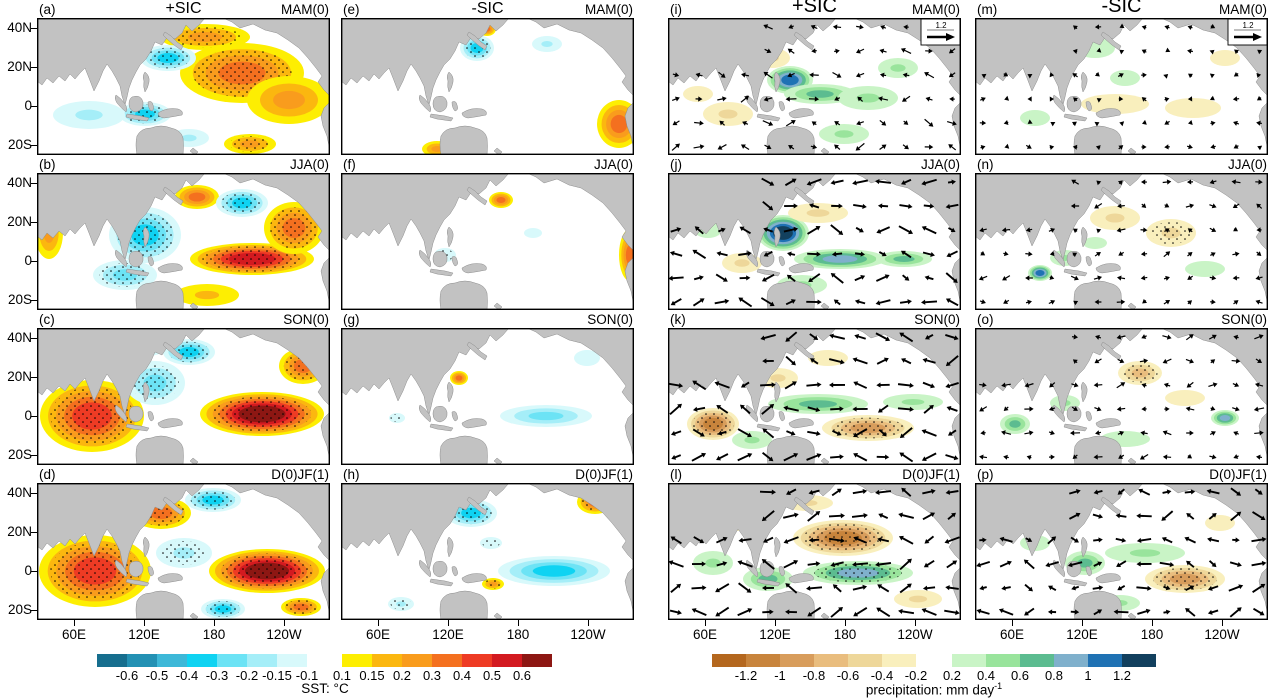 Image resolution: width=1269 pixels, height=699 pixels. I want to click on panel-season-label: SON(0), so click(937, 319).